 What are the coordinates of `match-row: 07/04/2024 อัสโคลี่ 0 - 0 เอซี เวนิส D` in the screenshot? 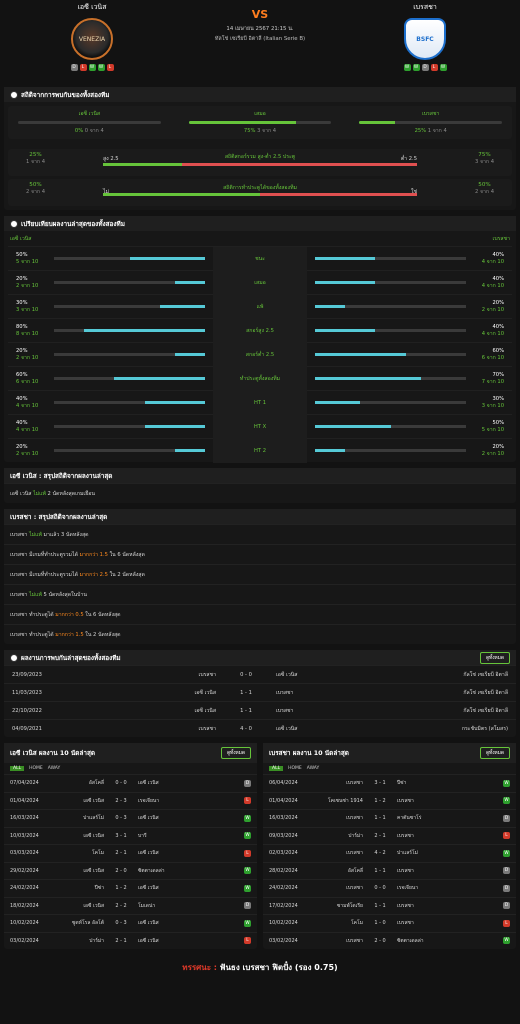 It's located at (130, 783).